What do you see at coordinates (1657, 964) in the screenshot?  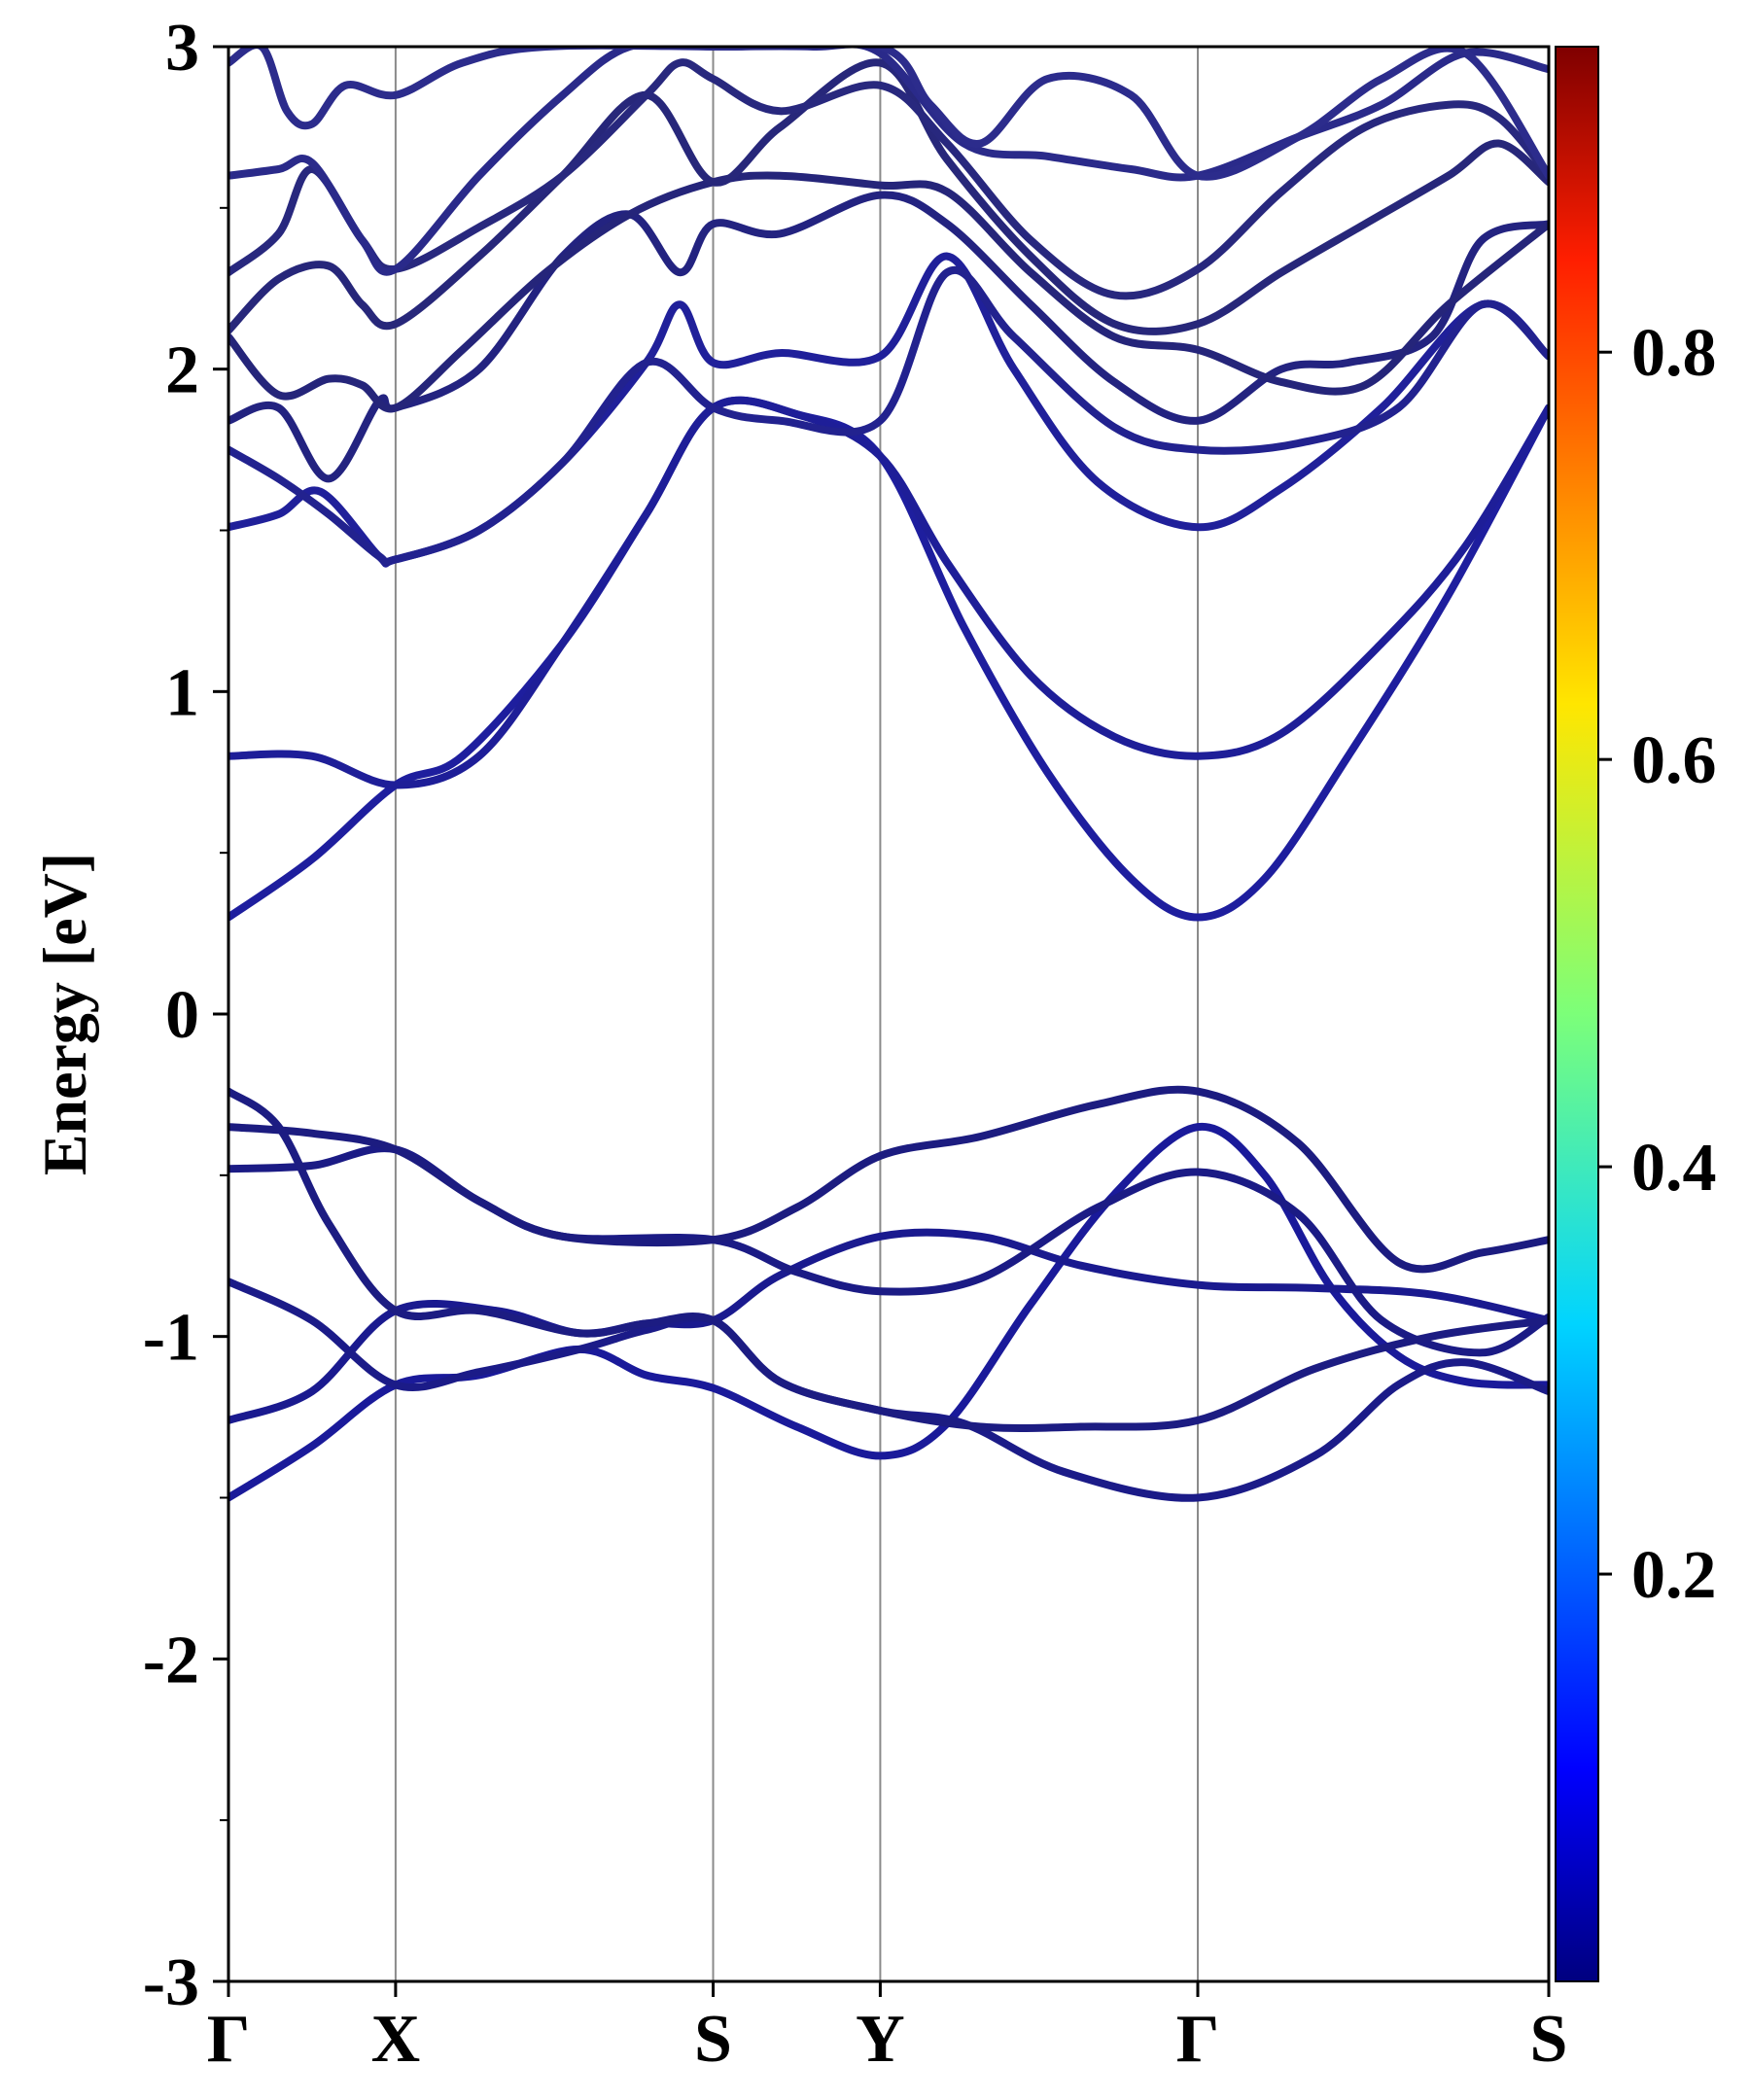 I see `colorbar-ticks: 0.2 0.4 0.6 0.8` at bounding box center [1657, 964].